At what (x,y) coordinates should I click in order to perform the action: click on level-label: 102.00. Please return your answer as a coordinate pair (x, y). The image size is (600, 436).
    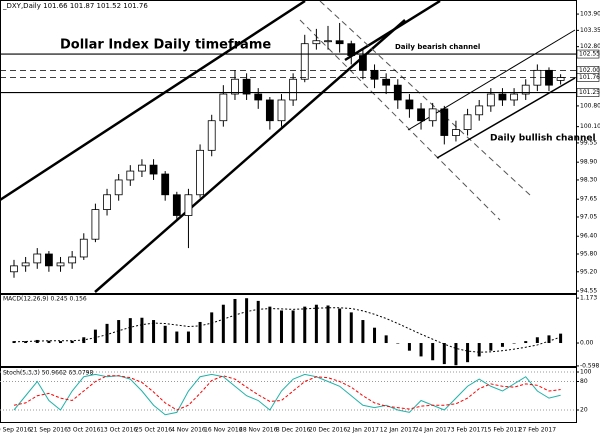
    Looking at the image, I should click on (589, 70).